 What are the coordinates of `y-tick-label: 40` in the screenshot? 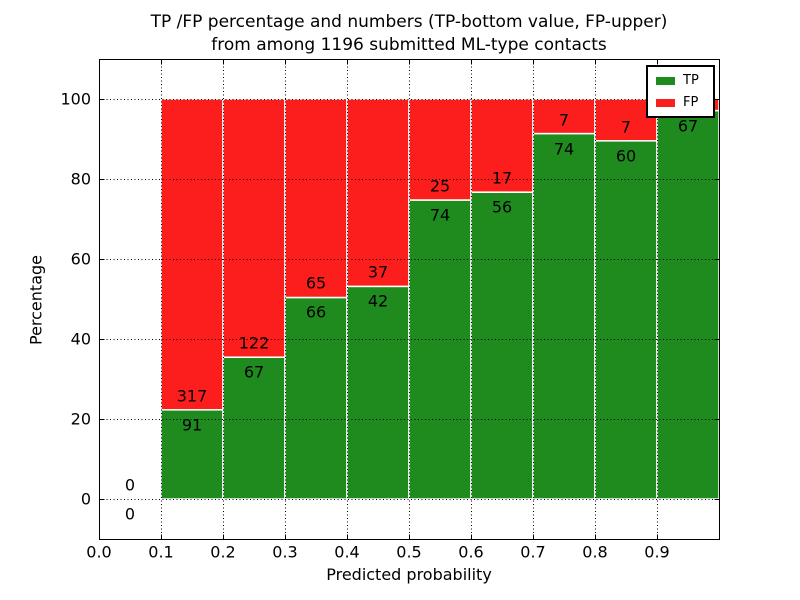 It's located at (80, 339).